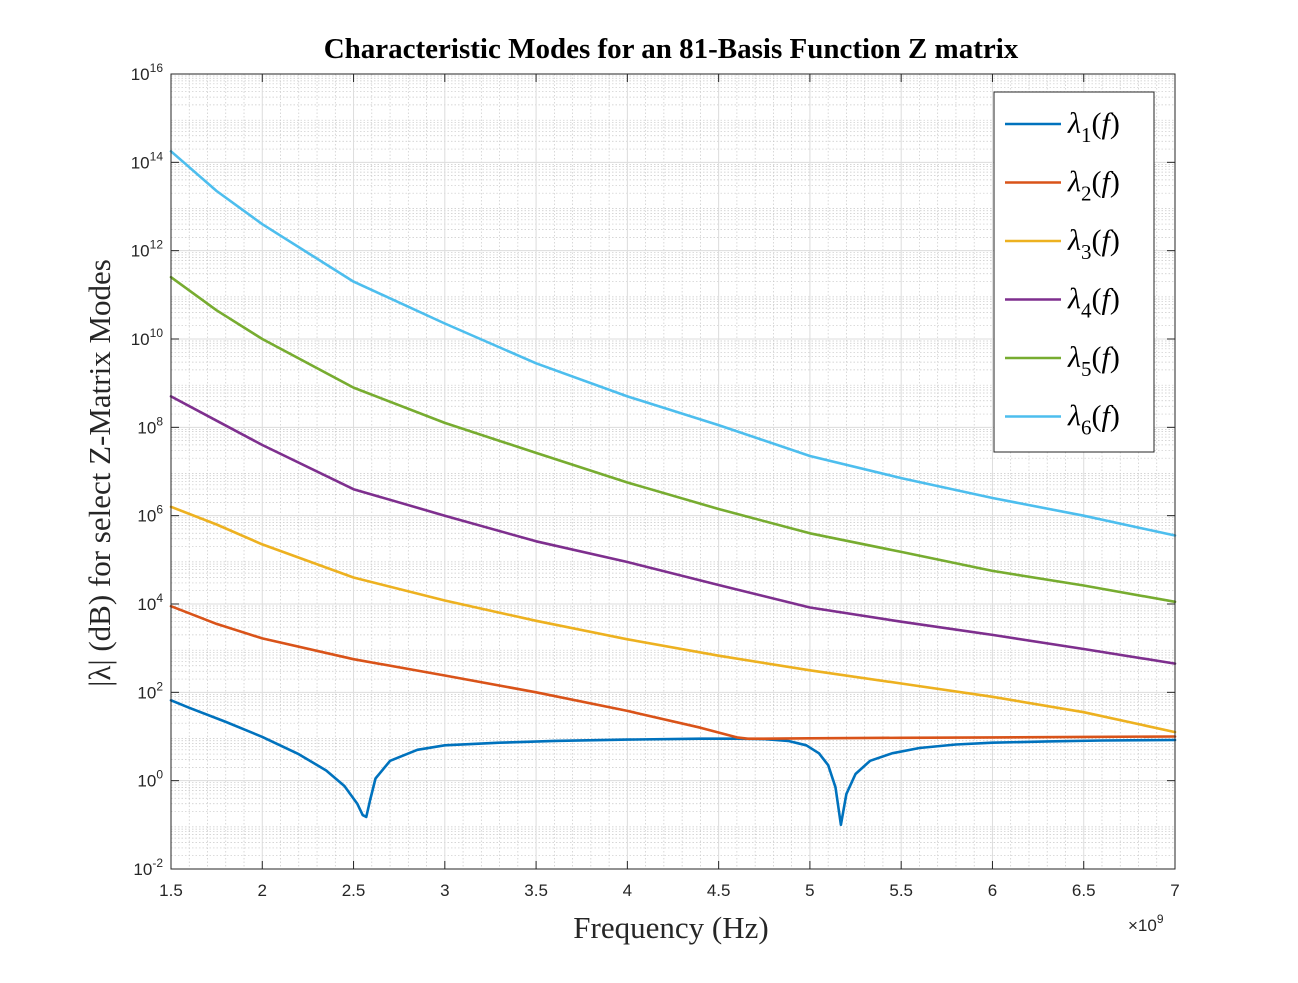 The image size is (1298, 983). Describe the element at coordinates (171, 890) in the screenshot. I see `x-tick-label: 1.5` at that location.